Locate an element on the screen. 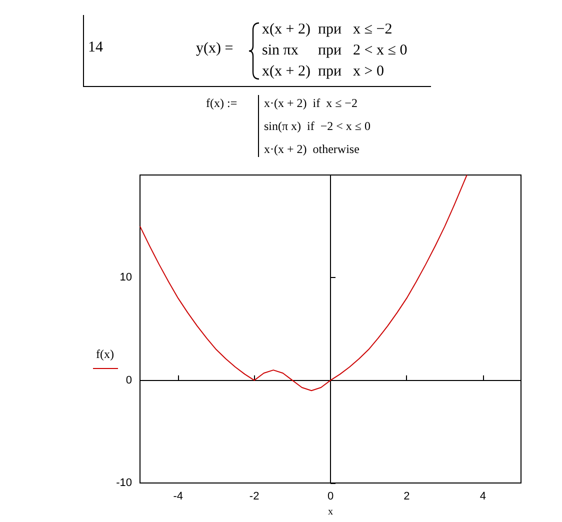  text: x > 0 is located at coordinates (368, 72).